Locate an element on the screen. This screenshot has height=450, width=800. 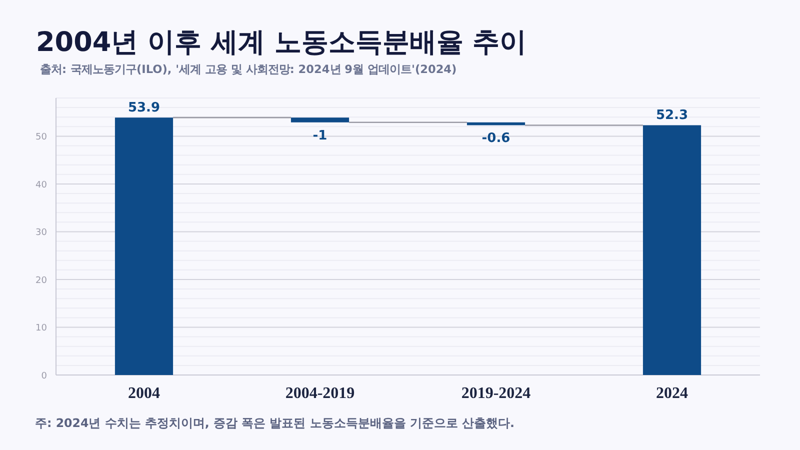
data-label: 52.3 is located at coordinates (672, 116).